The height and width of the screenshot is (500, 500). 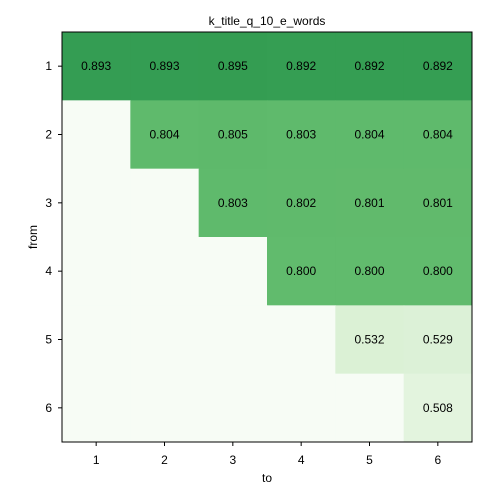 I want to click on cell-value-label: 0.895, so click(x=233, y=66).